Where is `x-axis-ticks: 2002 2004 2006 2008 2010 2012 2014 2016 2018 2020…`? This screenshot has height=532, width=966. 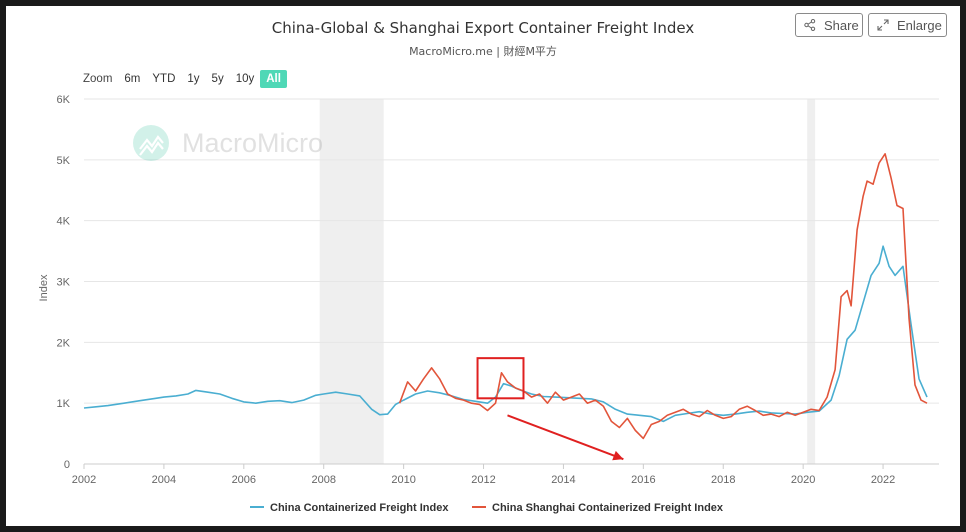
x-axis-ticks: 2002 2004 2006 2008 2010 2012 2014 2016 2018 2020… is located at coordinates (483, 475).